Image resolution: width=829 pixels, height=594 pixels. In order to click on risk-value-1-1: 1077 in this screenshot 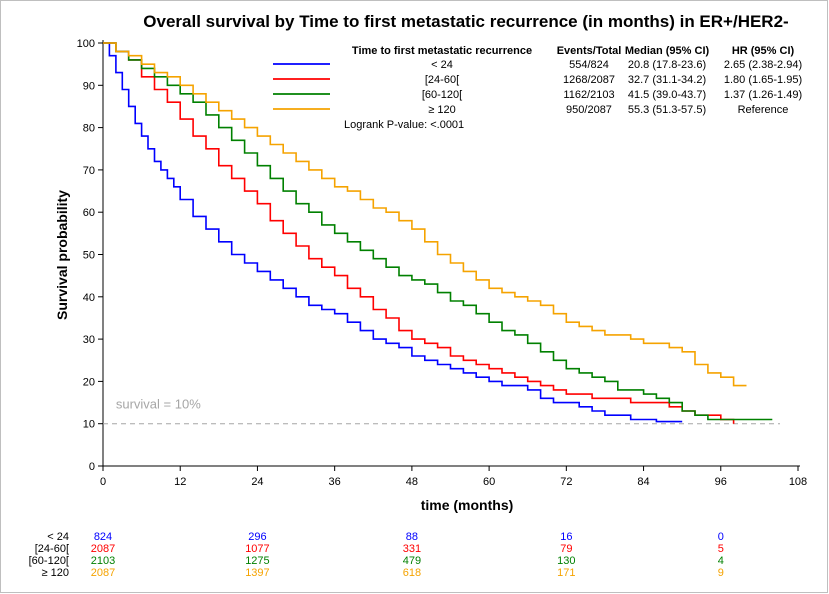, I will do `click(257, 549)`.